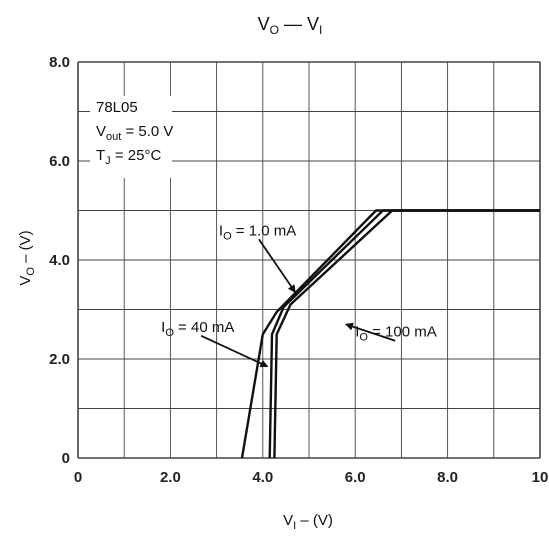 The image size is (549, 543). What do you see at coordinates (59, 161) in the screenshot?
I see `y-tick-label: 6.0` at bounding box center [59, 161].